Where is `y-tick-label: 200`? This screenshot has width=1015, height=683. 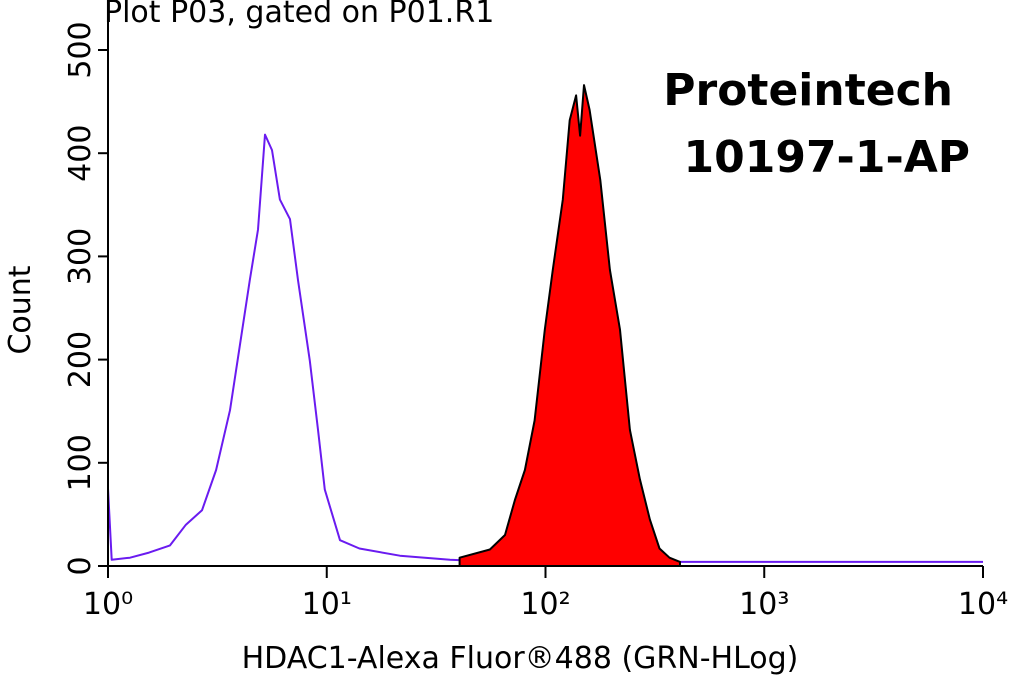
y-tick-label: 200 is located at coordinates (80, 359).